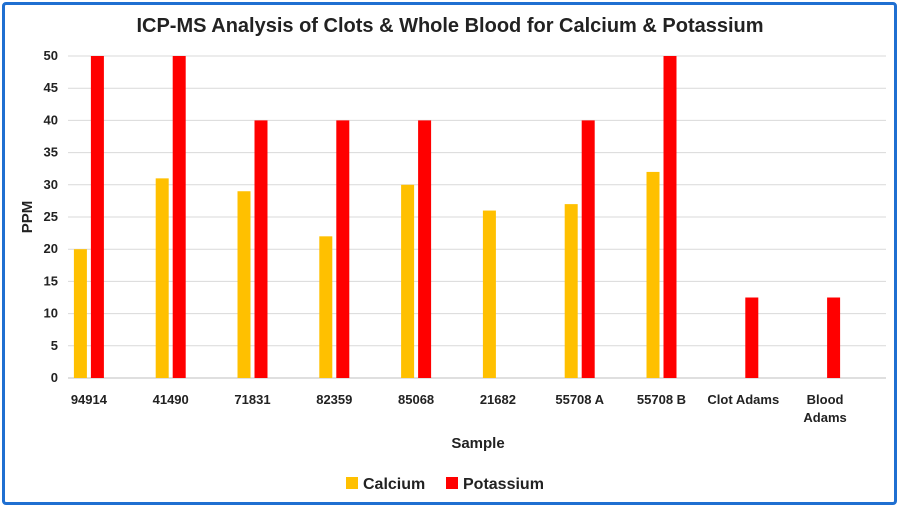  I want to click on y-tick-label: 35, so click(51, 152).